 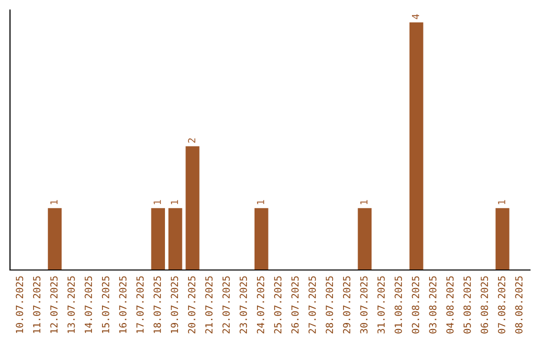 What do you see at coordinates (346, 305) in the screenshot?
I see `x-tick-label: 29.07.2025` at bounding box center [346, 305].